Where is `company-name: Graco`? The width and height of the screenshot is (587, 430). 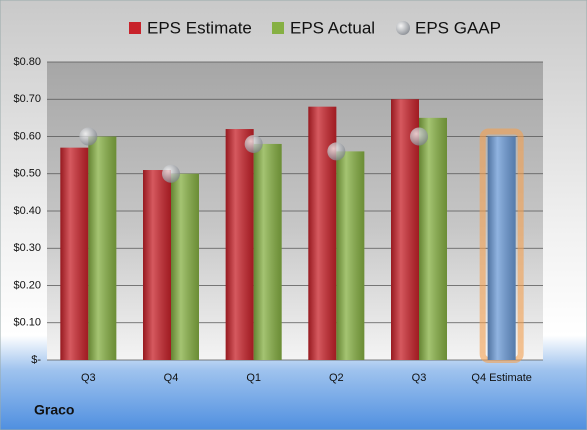 company-name: Graco is located at coordinates (54, 410).